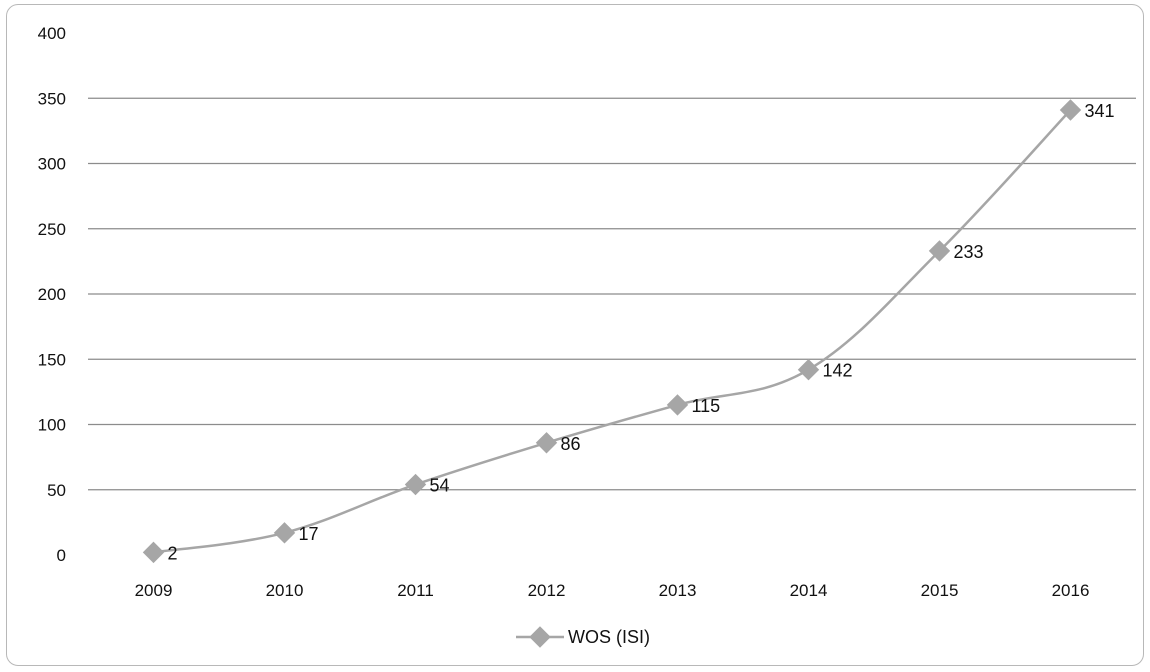 The image size is (1150, 672). I want to click on data-label: 233, so click(969, 252).